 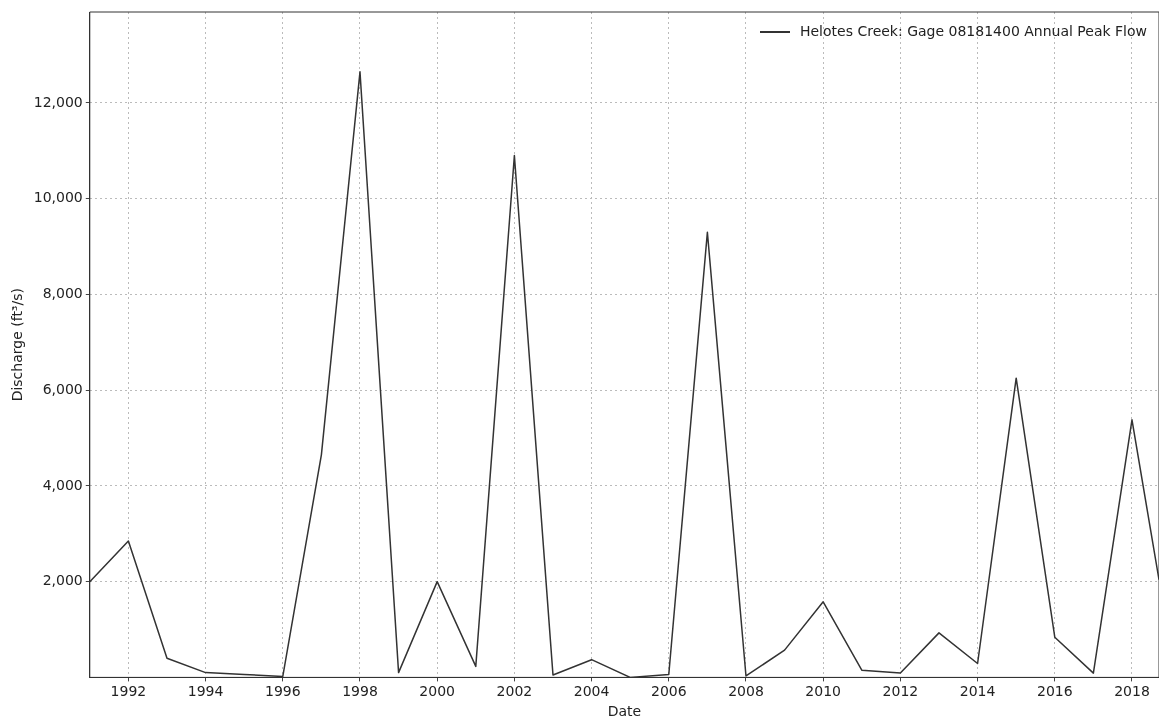 What do you see at coordinates (591, 691) in the screenshot?
I see `x-tick-label: 2004` at bounding box center [591, 691].